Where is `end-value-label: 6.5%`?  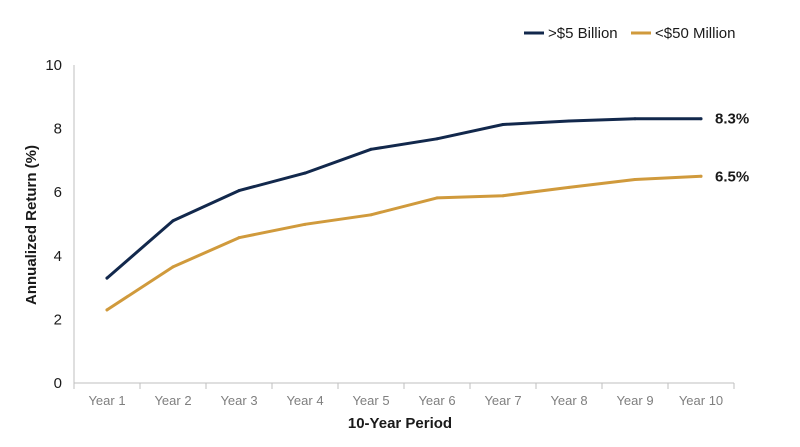
end-value-label: 6.5% is located at coordinates (732, 176).